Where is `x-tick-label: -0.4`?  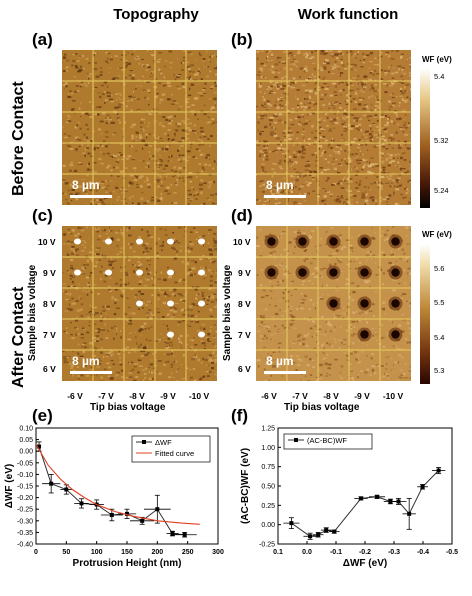 x-tick-label: -0.4 is located at coordinates (423, 552).